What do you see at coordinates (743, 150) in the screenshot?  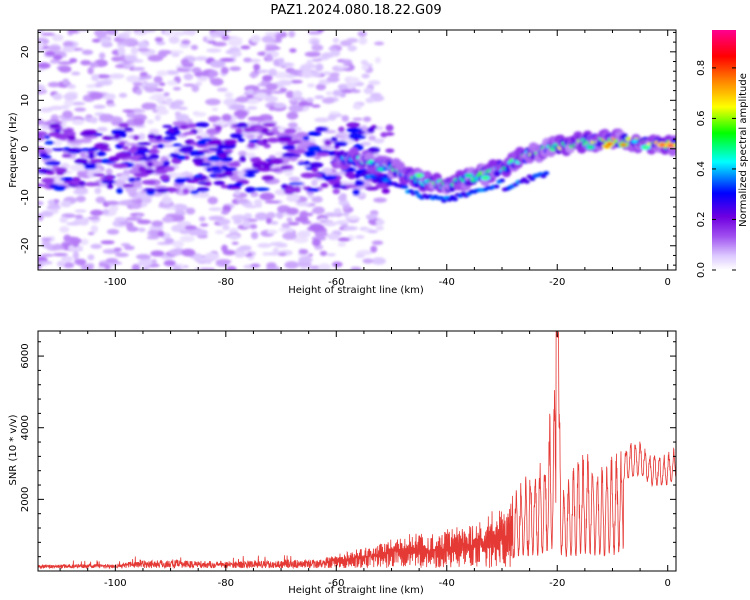 I see `colorbar-label: Normalized spectral amplitude` at bounding box center [743, 150].